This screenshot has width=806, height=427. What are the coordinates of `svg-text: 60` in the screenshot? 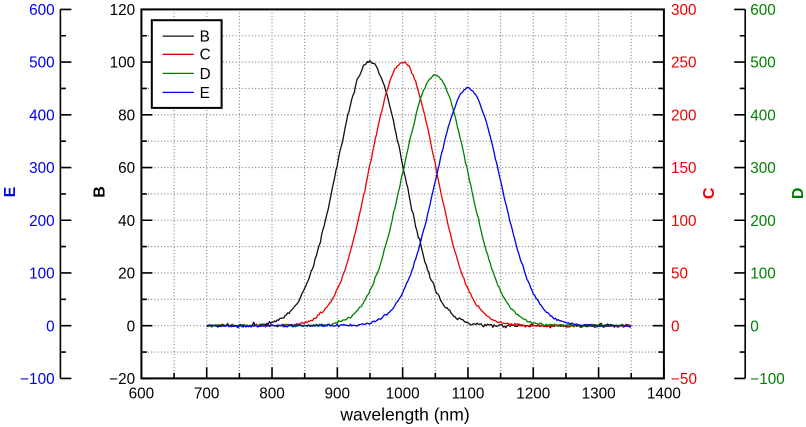 It's located at (126, 168).